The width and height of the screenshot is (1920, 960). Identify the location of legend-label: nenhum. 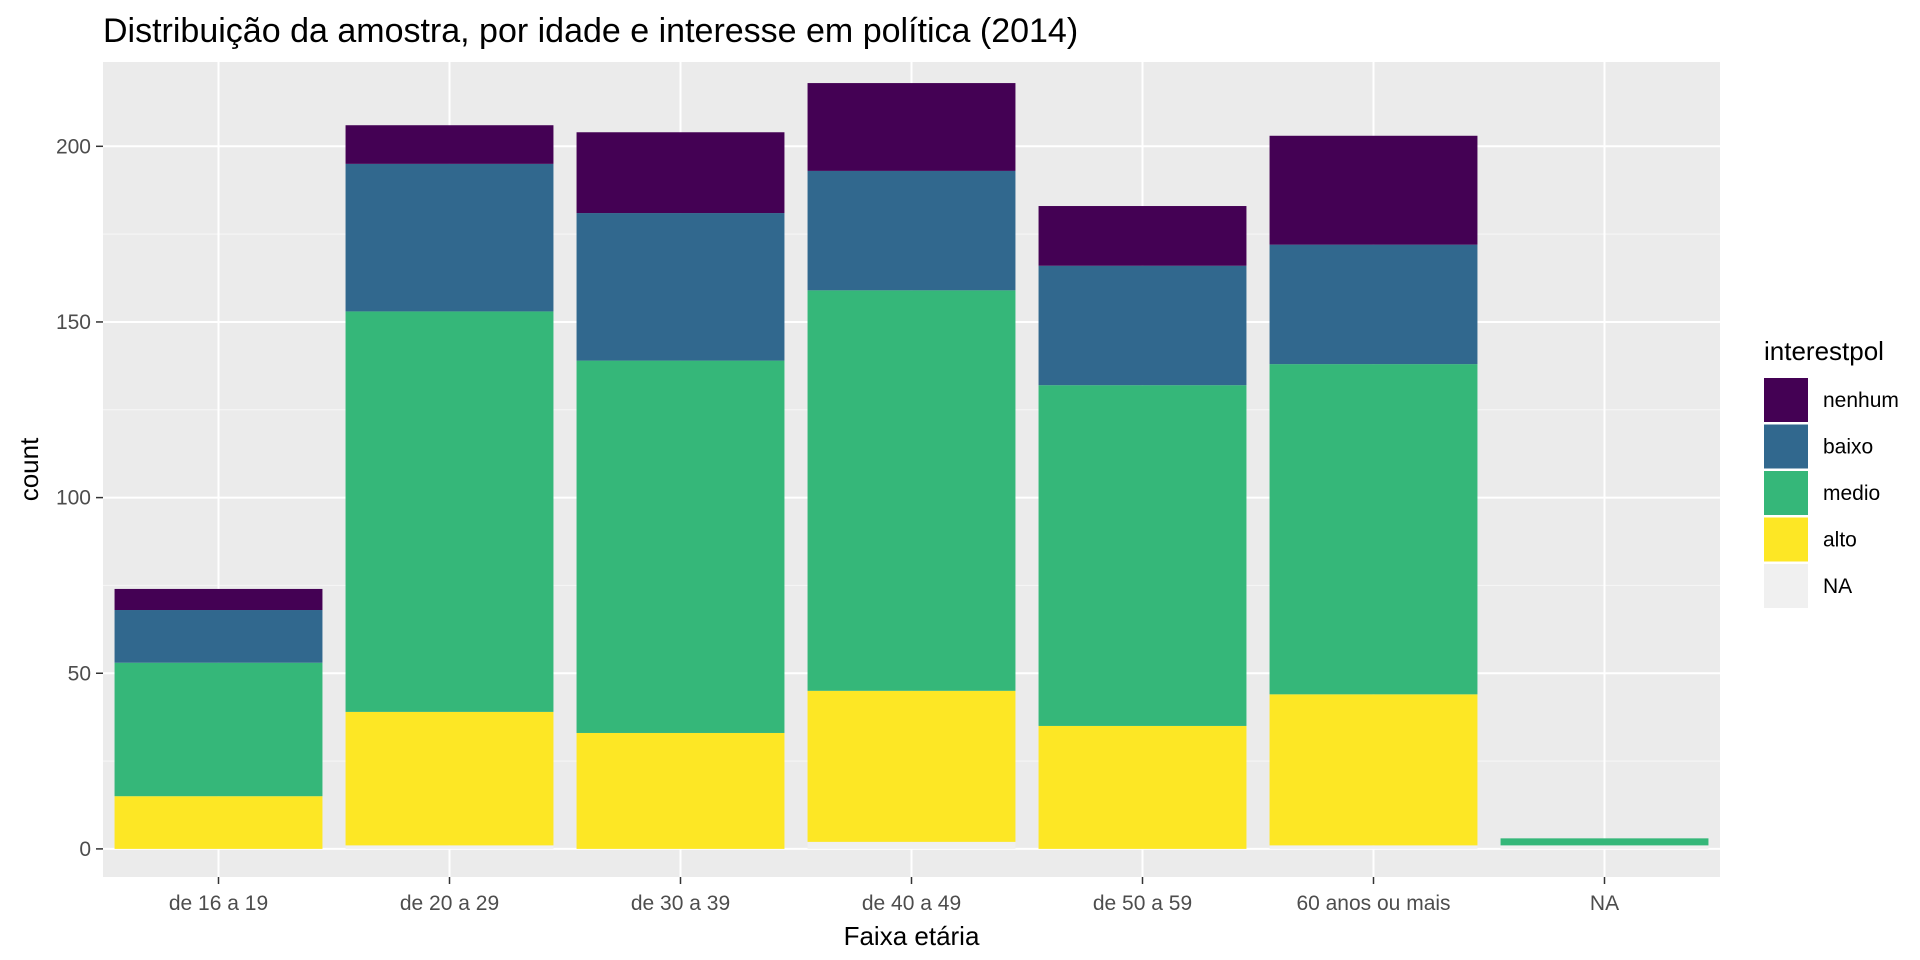
(1861, 400).